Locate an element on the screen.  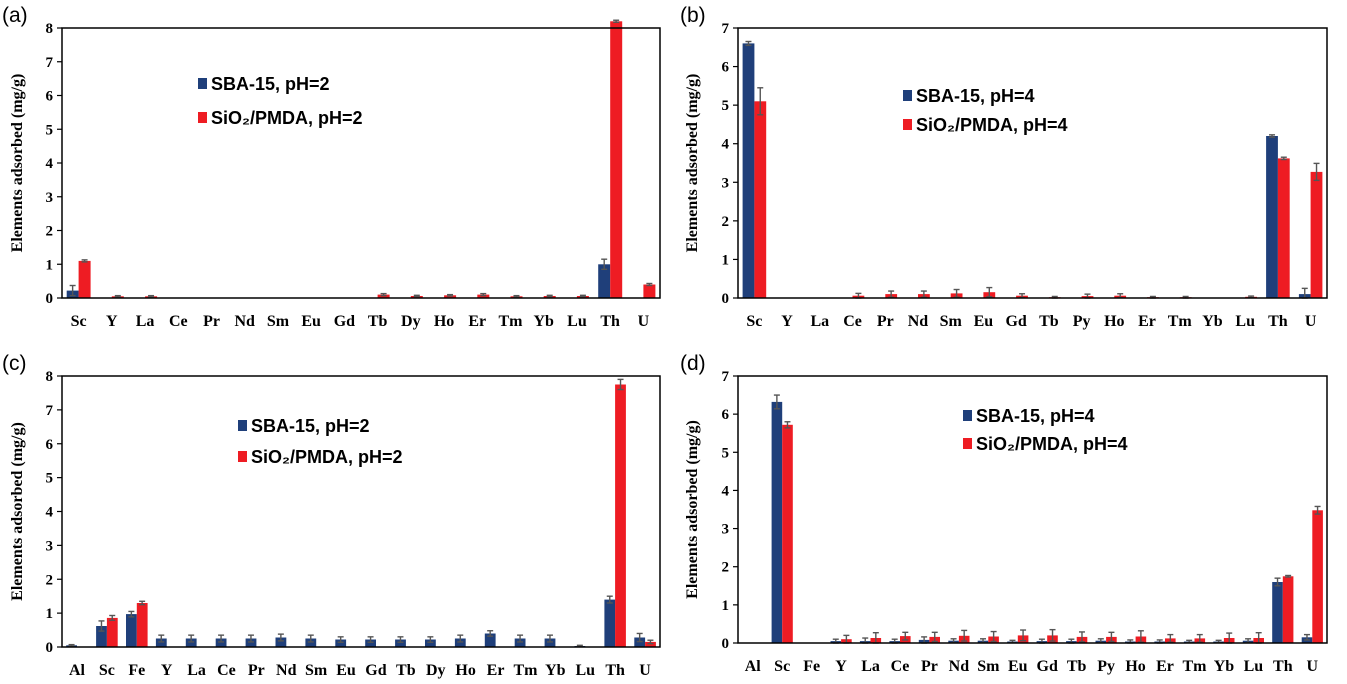
legend-entry: SiO₂/PMDA, pH=4 is located at coordinates (1052, 444).